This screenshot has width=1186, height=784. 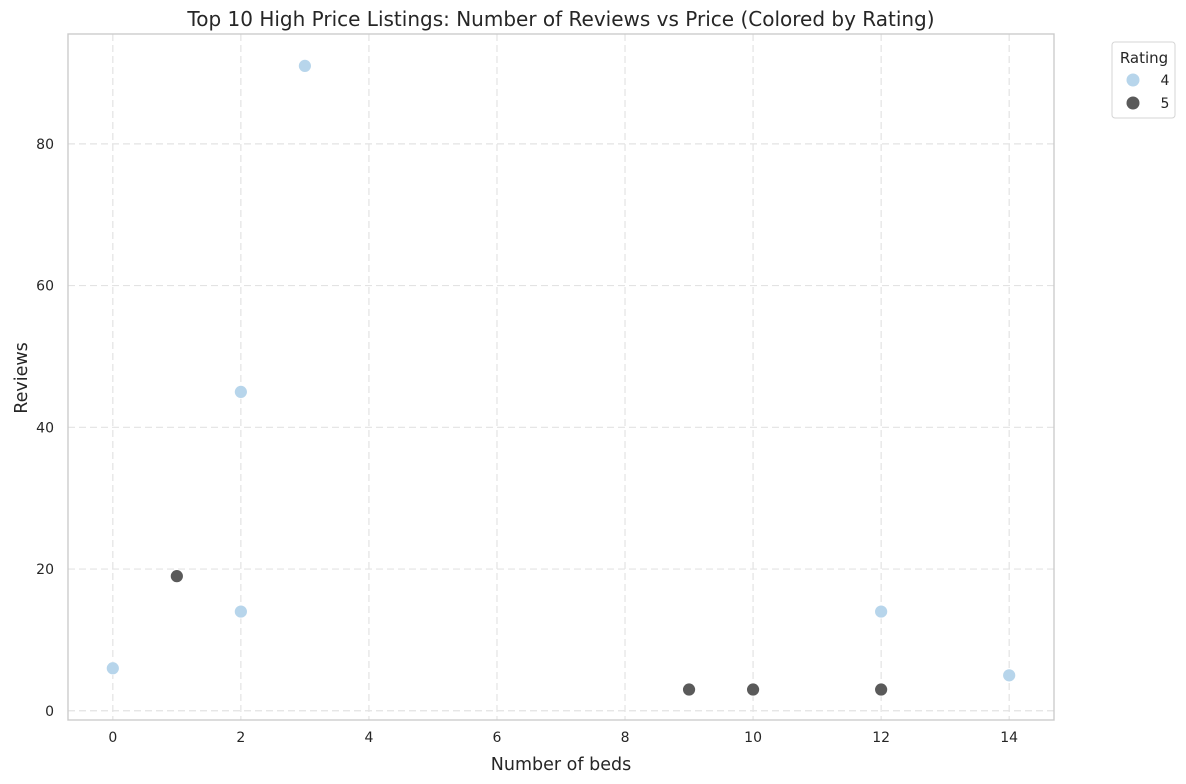 I want to click on y-tick-label: 40, so click(x=45, y=428).